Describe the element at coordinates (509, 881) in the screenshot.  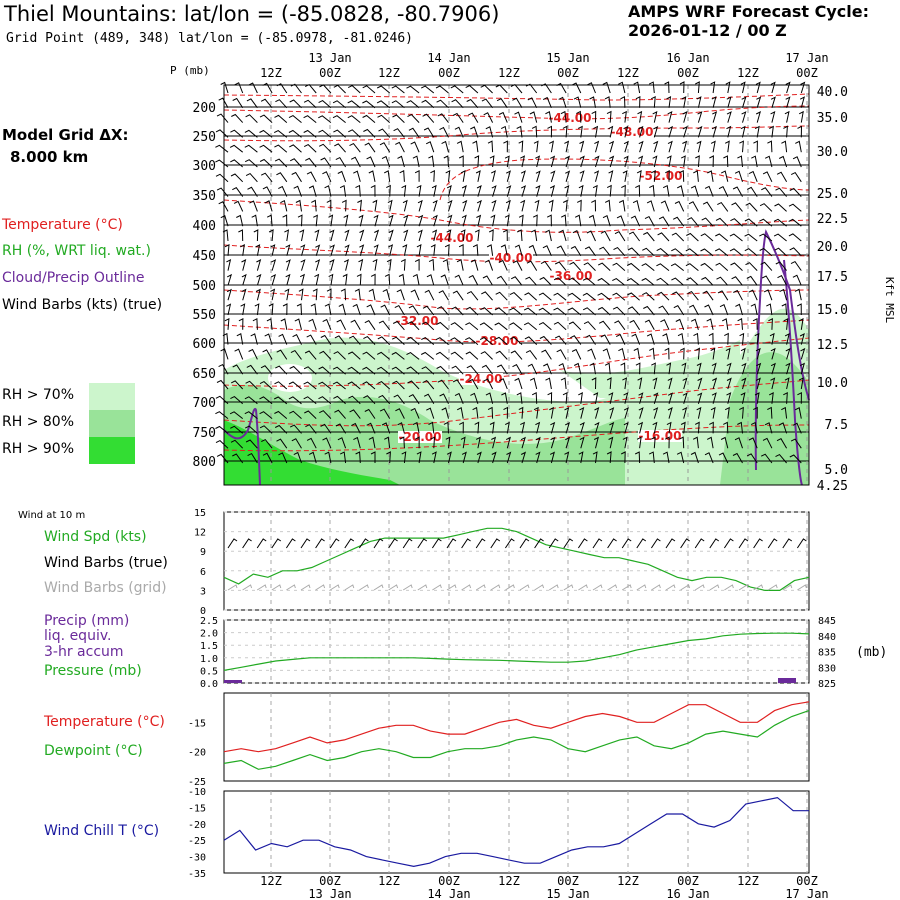
I see `bottom-time-tick: 12Z` at that location.